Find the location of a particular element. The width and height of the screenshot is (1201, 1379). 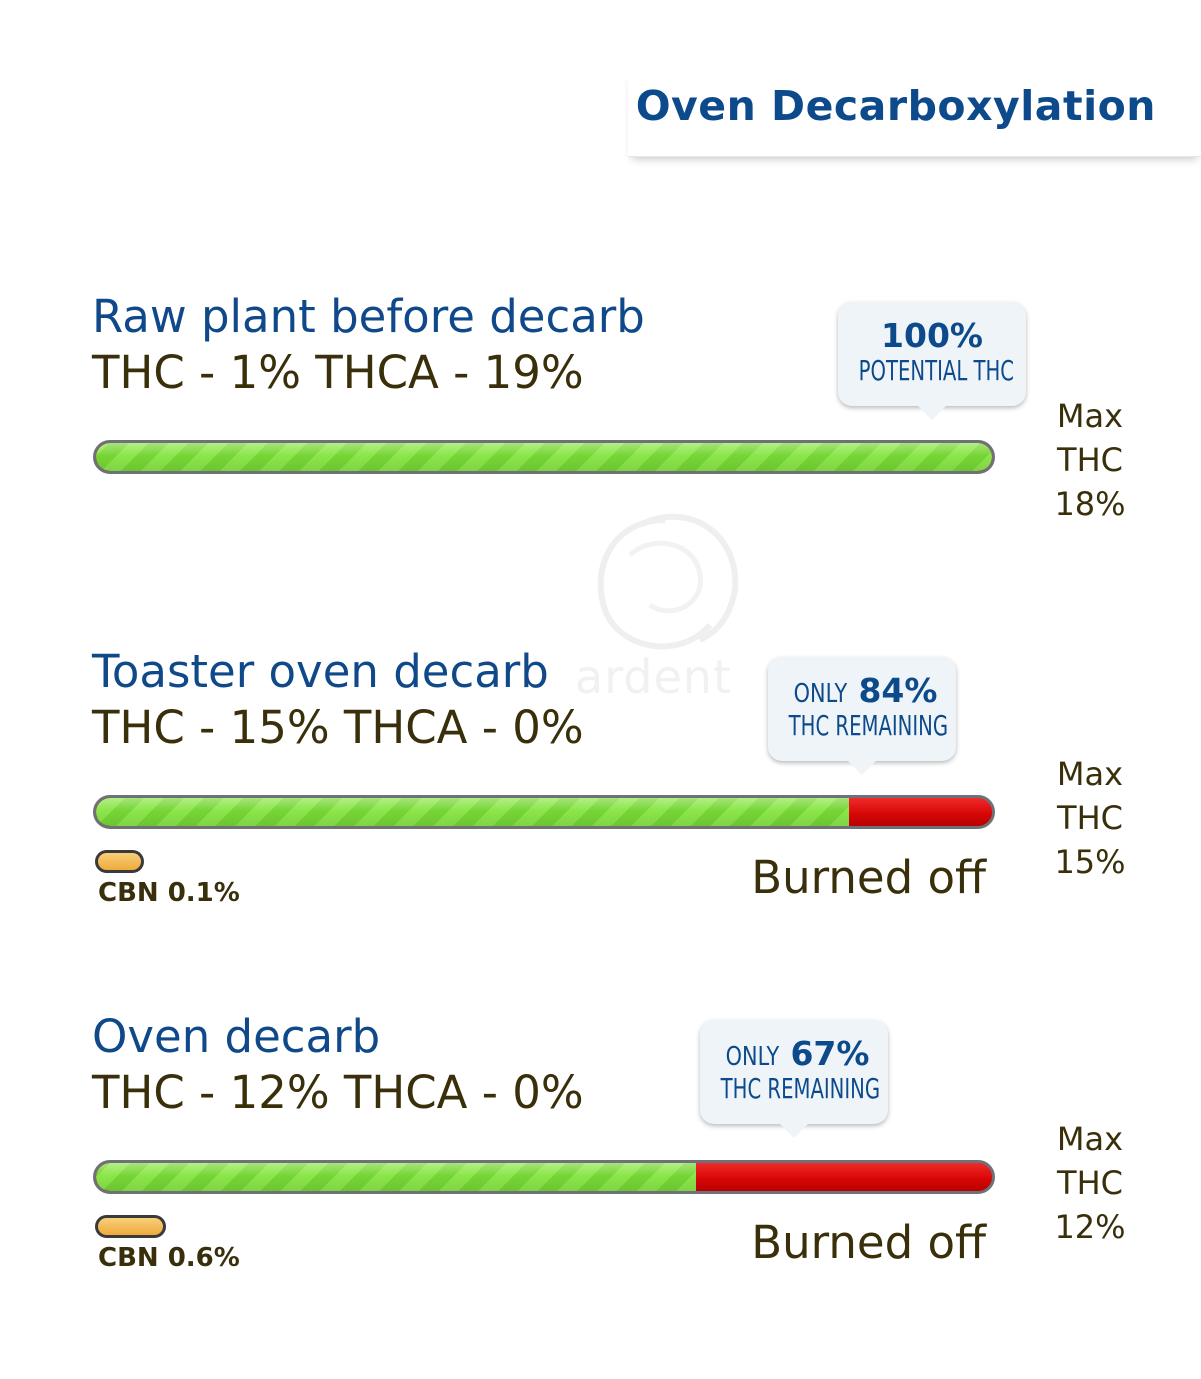

page-title: Oven Decarboxylation is located at coordinates (895, 106).